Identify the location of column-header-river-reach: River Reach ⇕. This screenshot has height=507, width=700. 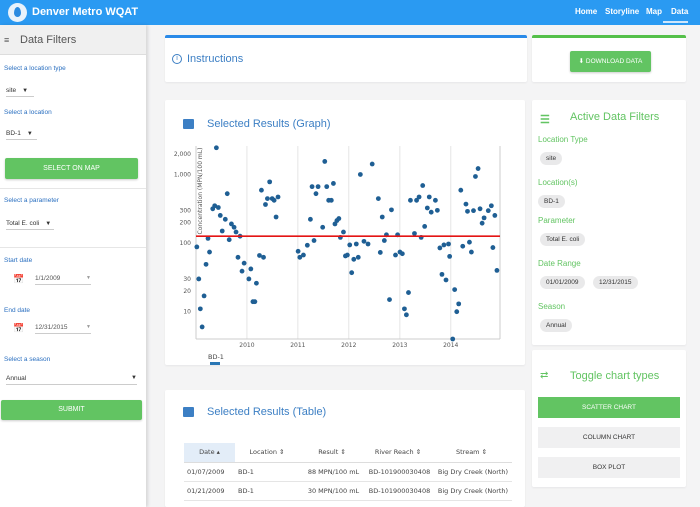
(398, 453).